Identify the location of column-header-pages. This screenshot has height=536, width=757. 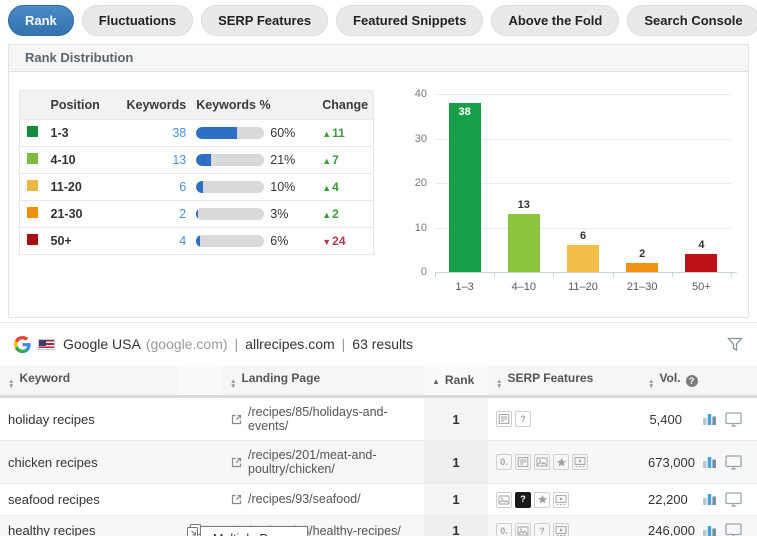
(200, 381).